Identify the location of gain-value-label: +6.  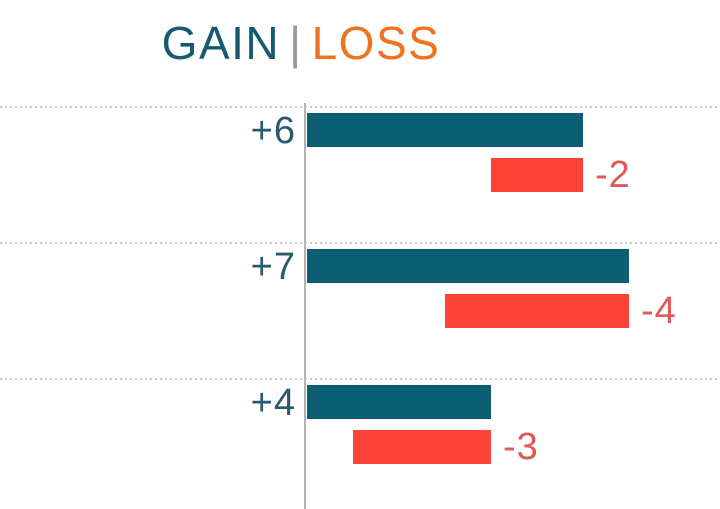
(273, 131).